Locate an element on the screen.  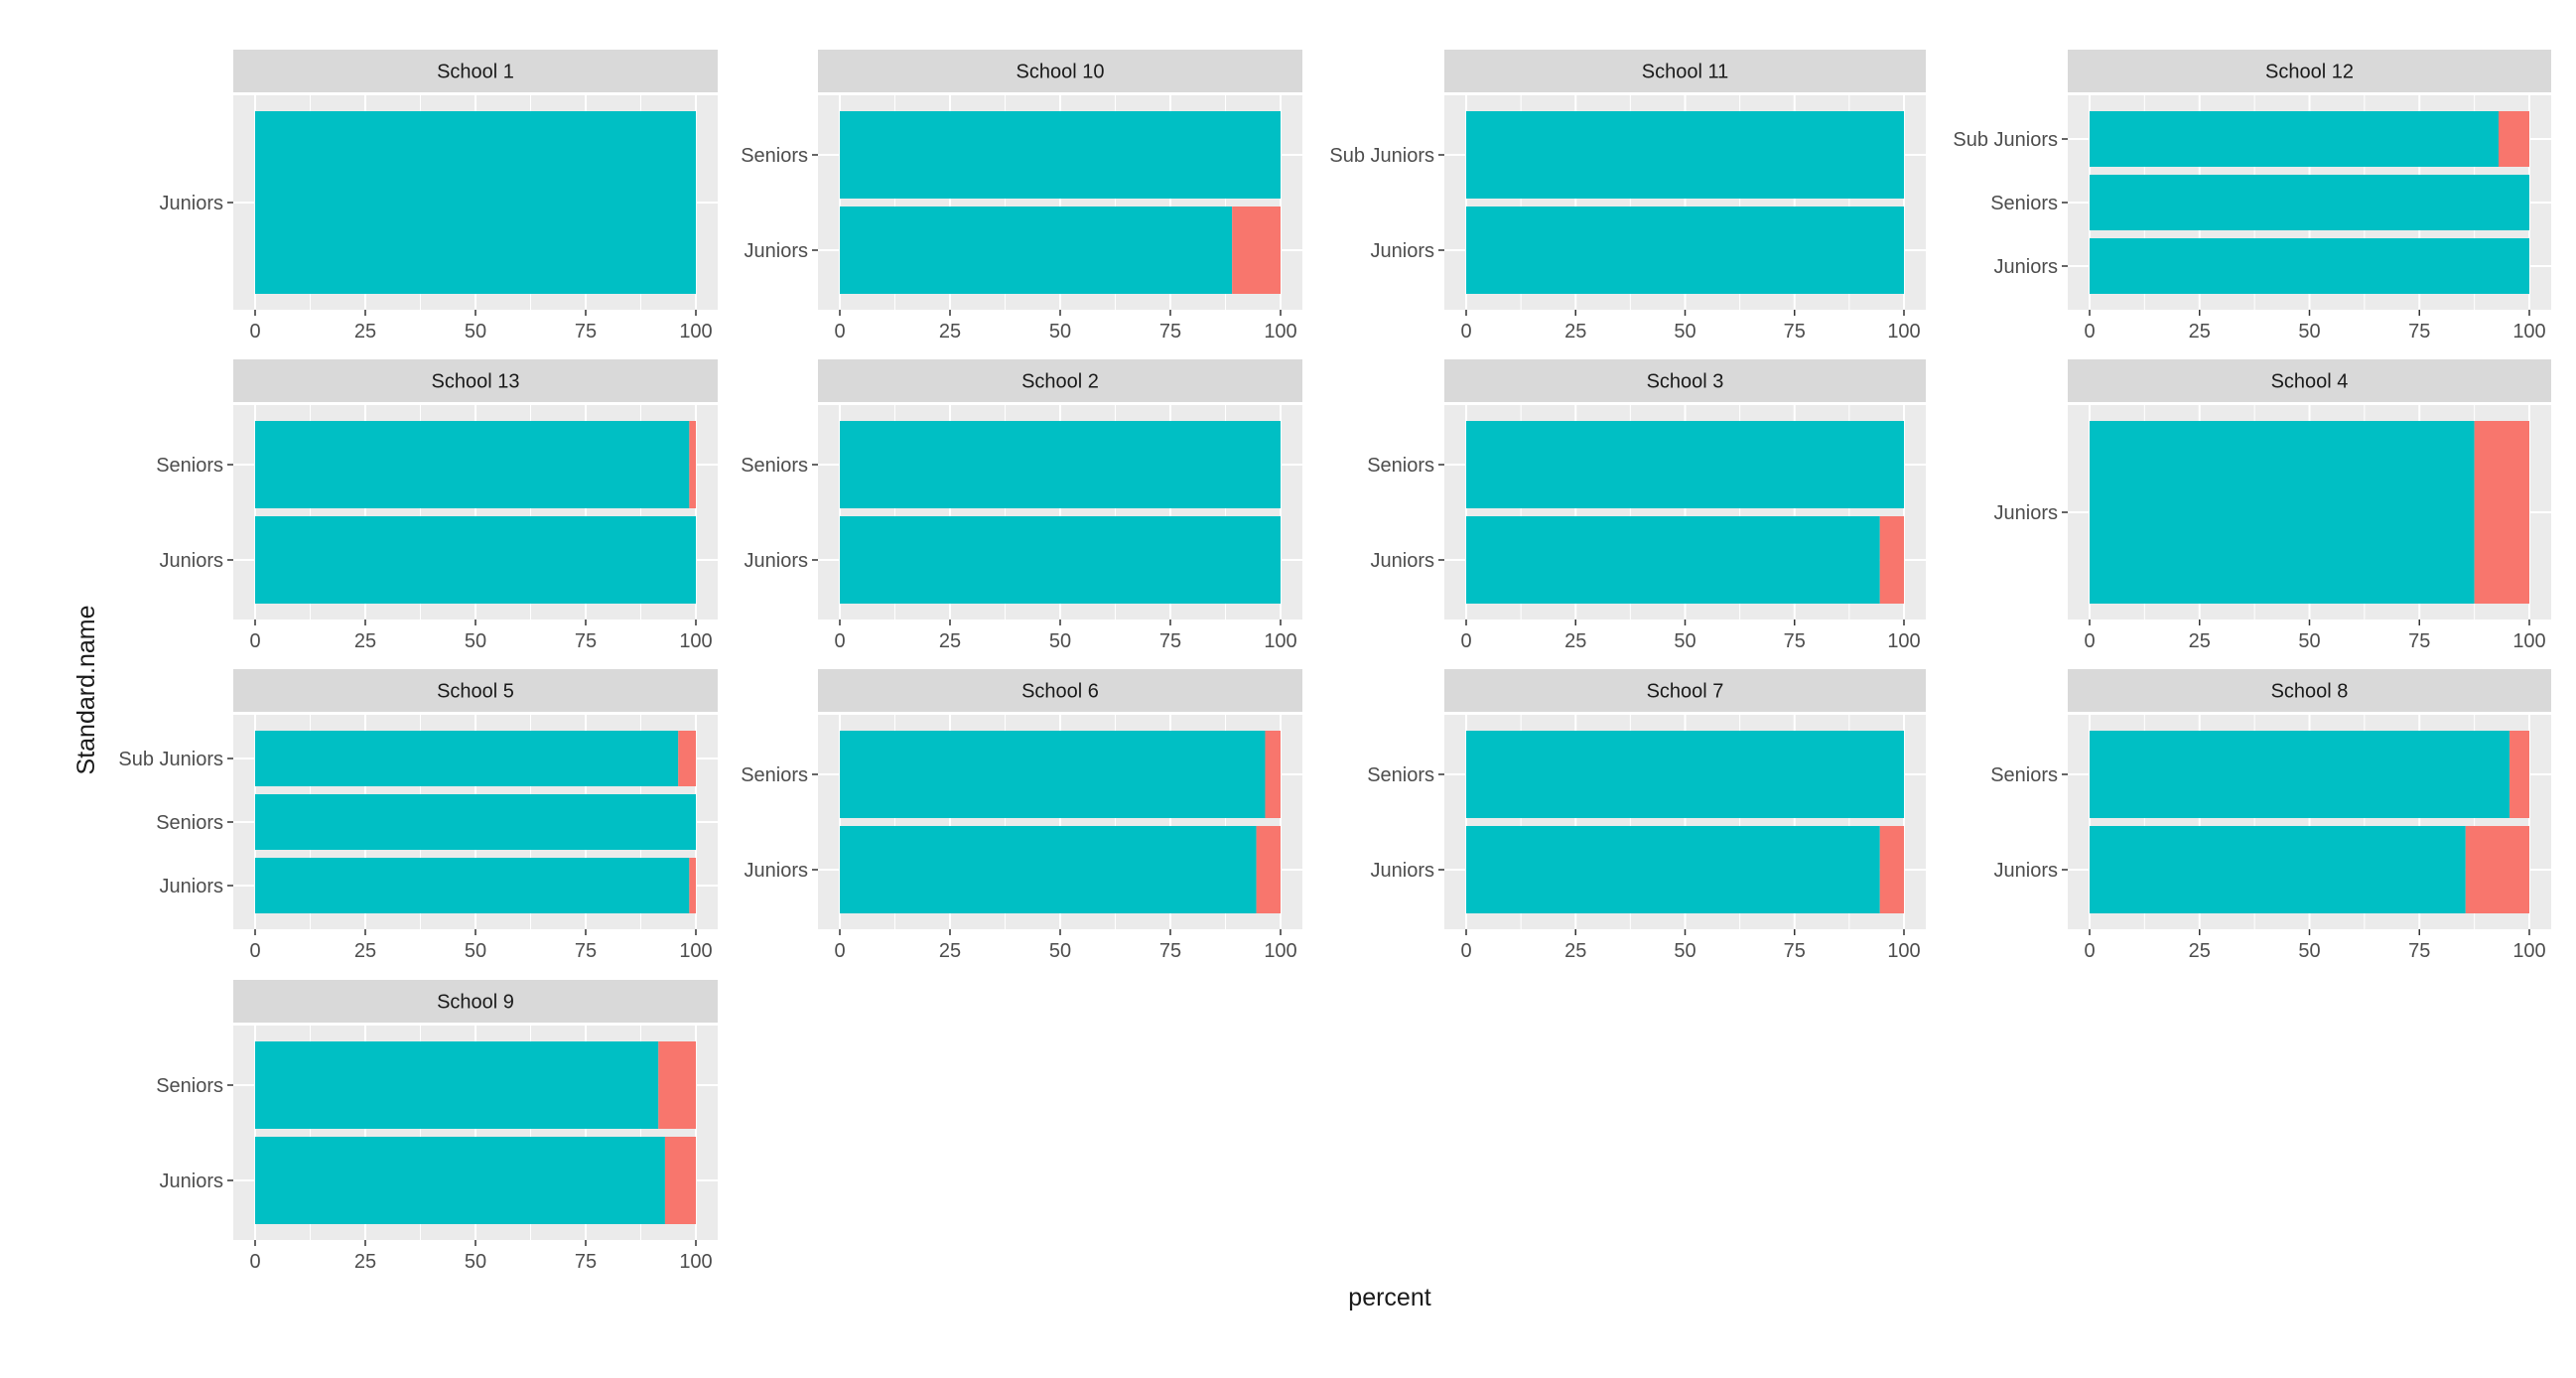
facet-panel: School 10 Seniors Juniors 0 25 50 75 100 is located at coordinates (1022, 197).